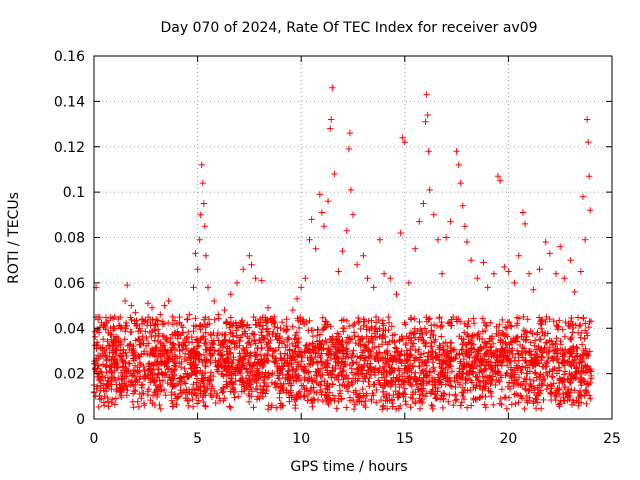  I want to click on y-tick-label: 0.12, so click(69, 148).